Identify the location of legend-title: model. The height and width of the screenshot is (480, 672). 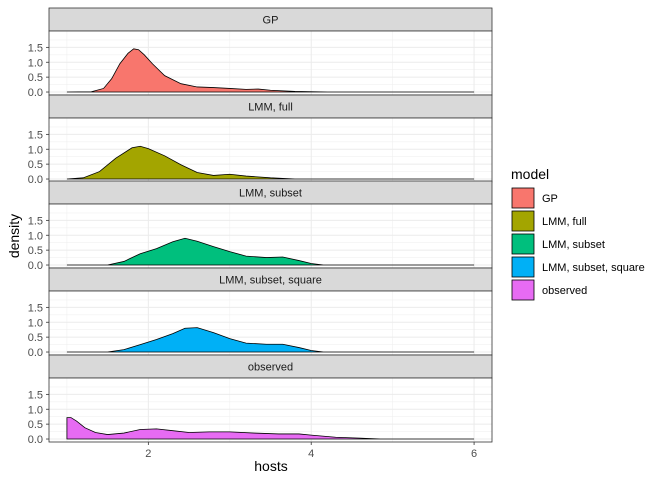
(530, 174).